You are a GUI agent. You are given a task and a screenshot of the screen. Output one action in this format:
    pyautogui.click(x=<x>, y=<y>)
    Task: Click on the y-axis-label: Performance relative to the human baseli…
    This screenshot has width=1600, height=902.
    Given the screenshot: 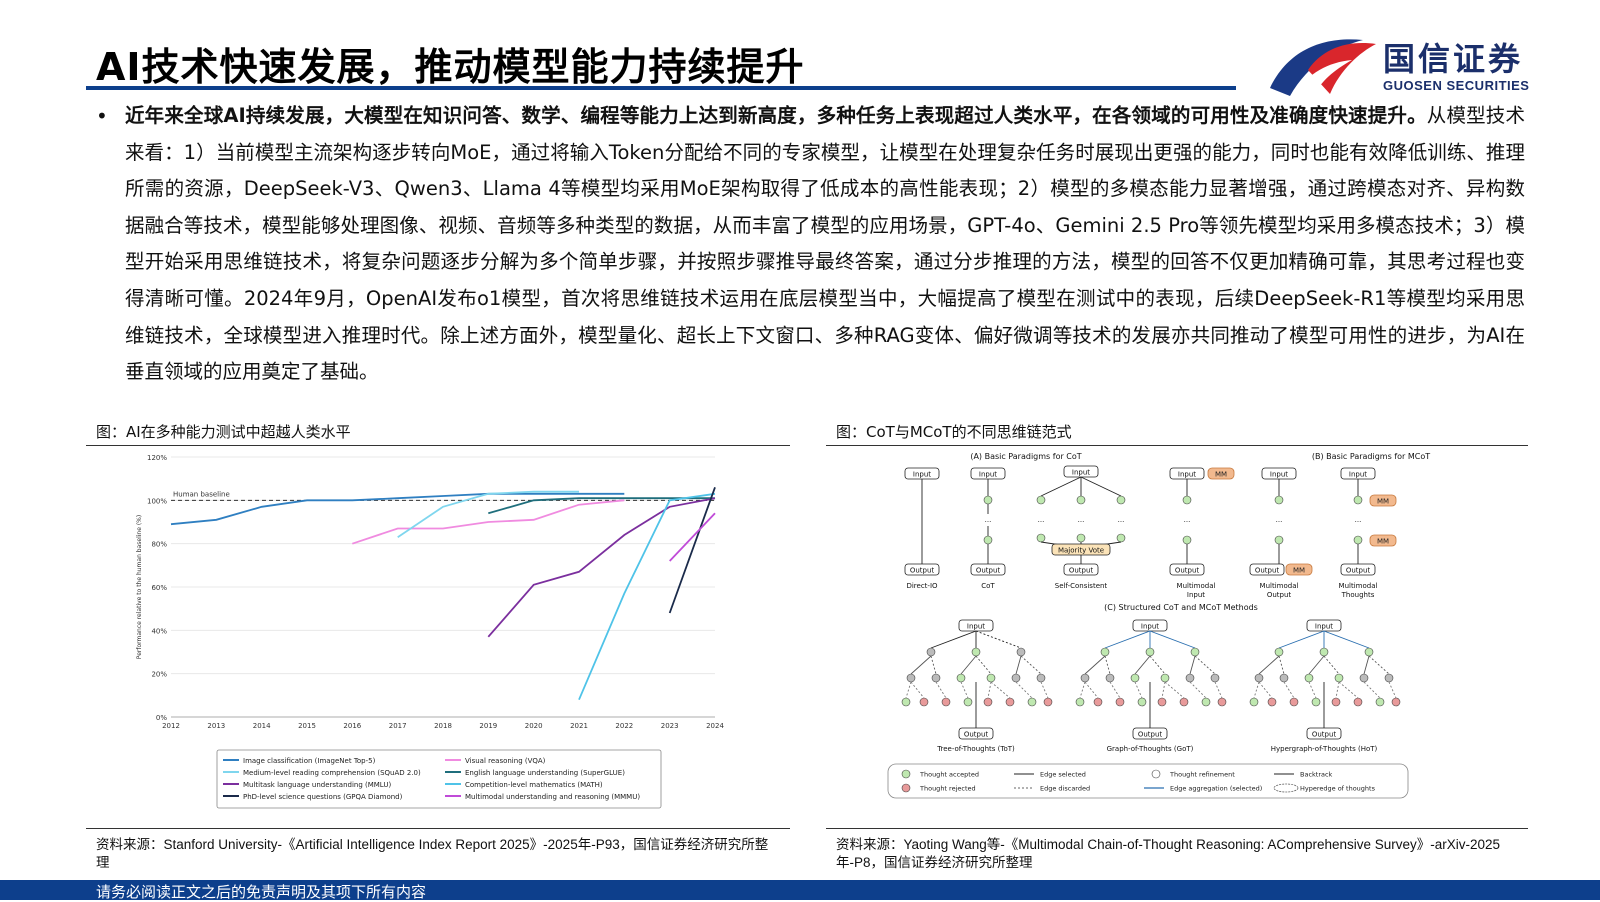 What is the action you would take?
    pyautogui.click(x=139, y=587)
    